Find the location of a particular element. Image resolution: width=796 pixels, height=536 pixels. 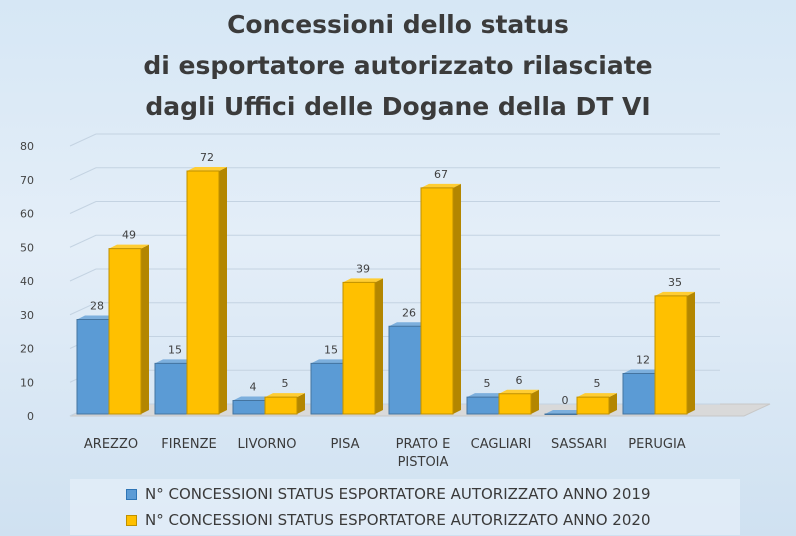

x-tick-label: SASSARI is located at coordinates (579, 444).